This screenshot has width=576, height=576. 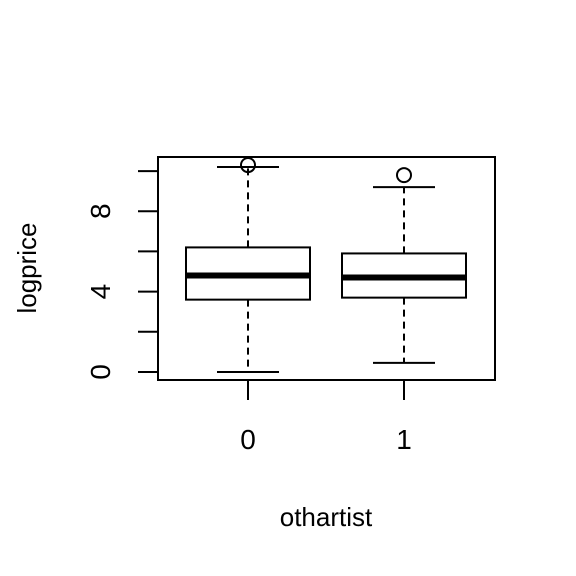 What do you see at coordinates (27, 267) in the screenshot?
I see `y-axis-label: logprice` at bounding box center [27, 267].